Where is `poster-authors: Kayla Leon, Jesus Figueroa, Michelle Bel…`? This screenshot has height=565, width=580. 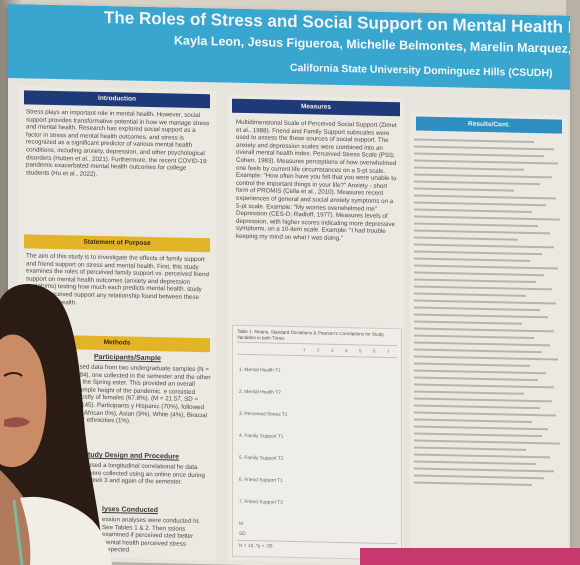
poster-authors: Kayla Leon, Jesus Figueroa, Michelle Bel… is located at coordinates (372, 44).